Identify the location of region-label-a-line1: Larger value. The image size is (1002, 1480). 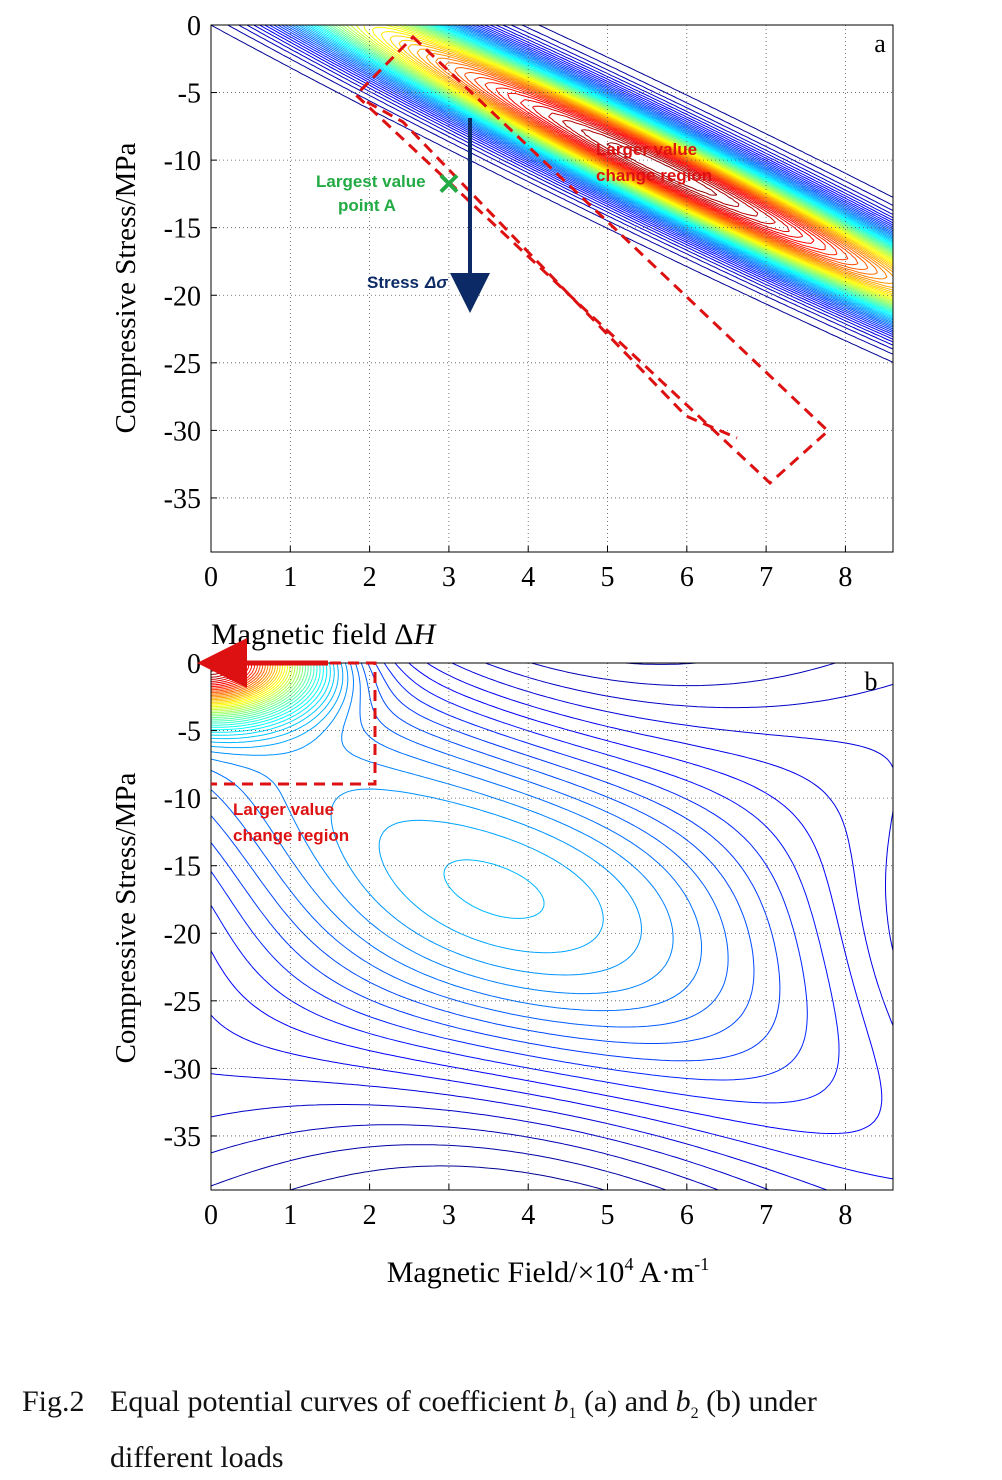
(646, 149).